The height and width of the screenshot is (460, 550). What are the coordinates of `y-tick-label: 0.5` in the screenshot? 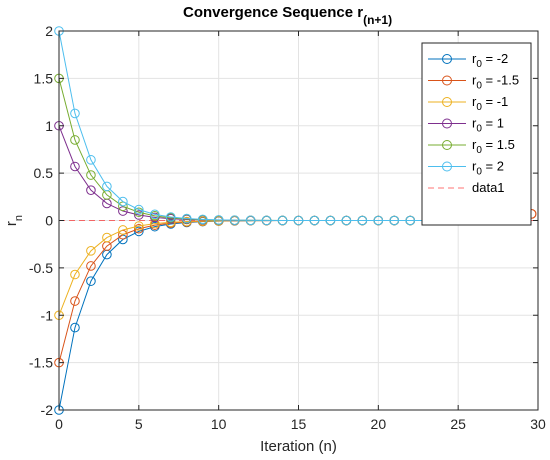 It's located at (44, 173).